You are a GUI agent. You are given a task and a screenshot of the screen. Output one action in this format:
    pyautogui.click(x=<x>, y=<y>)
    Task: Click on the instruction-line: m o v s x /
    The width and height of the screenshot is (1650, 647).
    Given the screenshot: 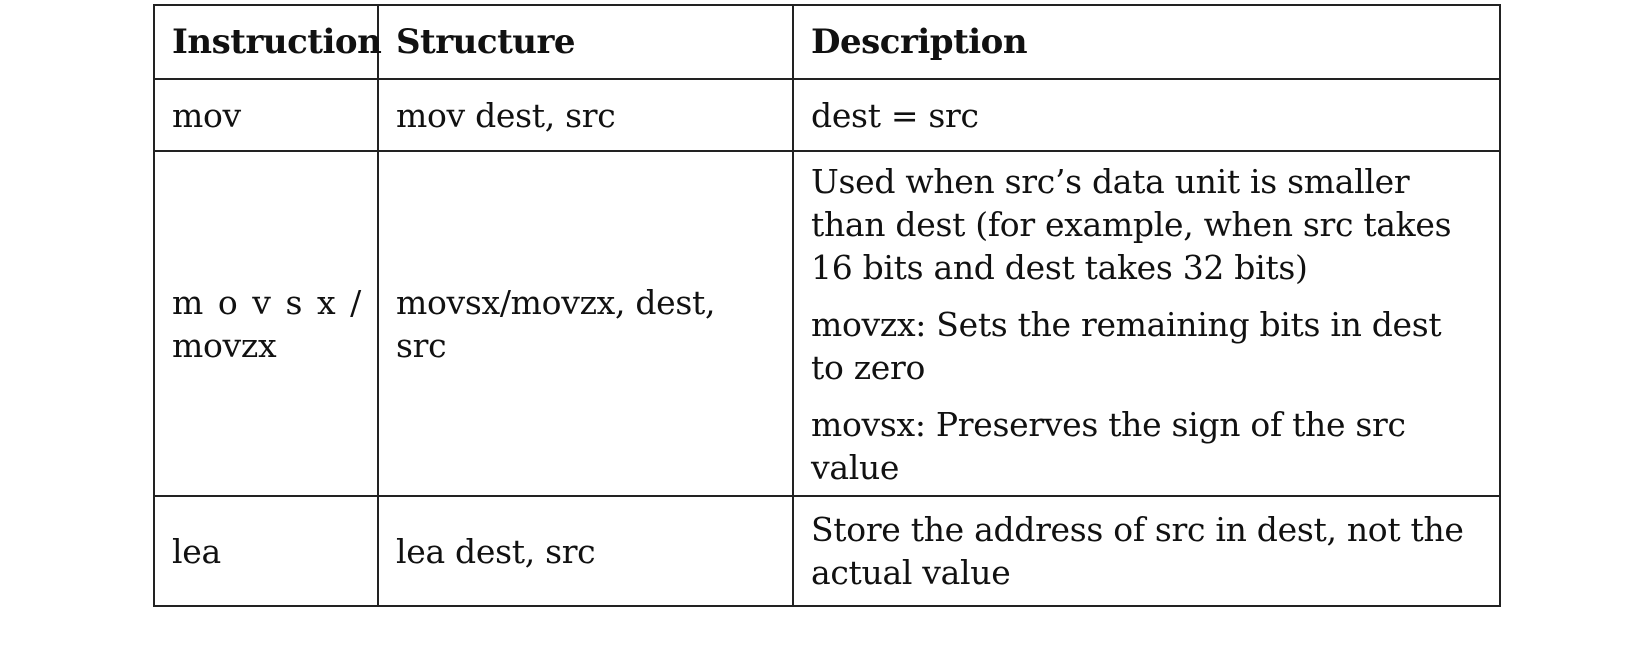 What is the action you would take?
    pyautogui.click(x=266, y=302)
    